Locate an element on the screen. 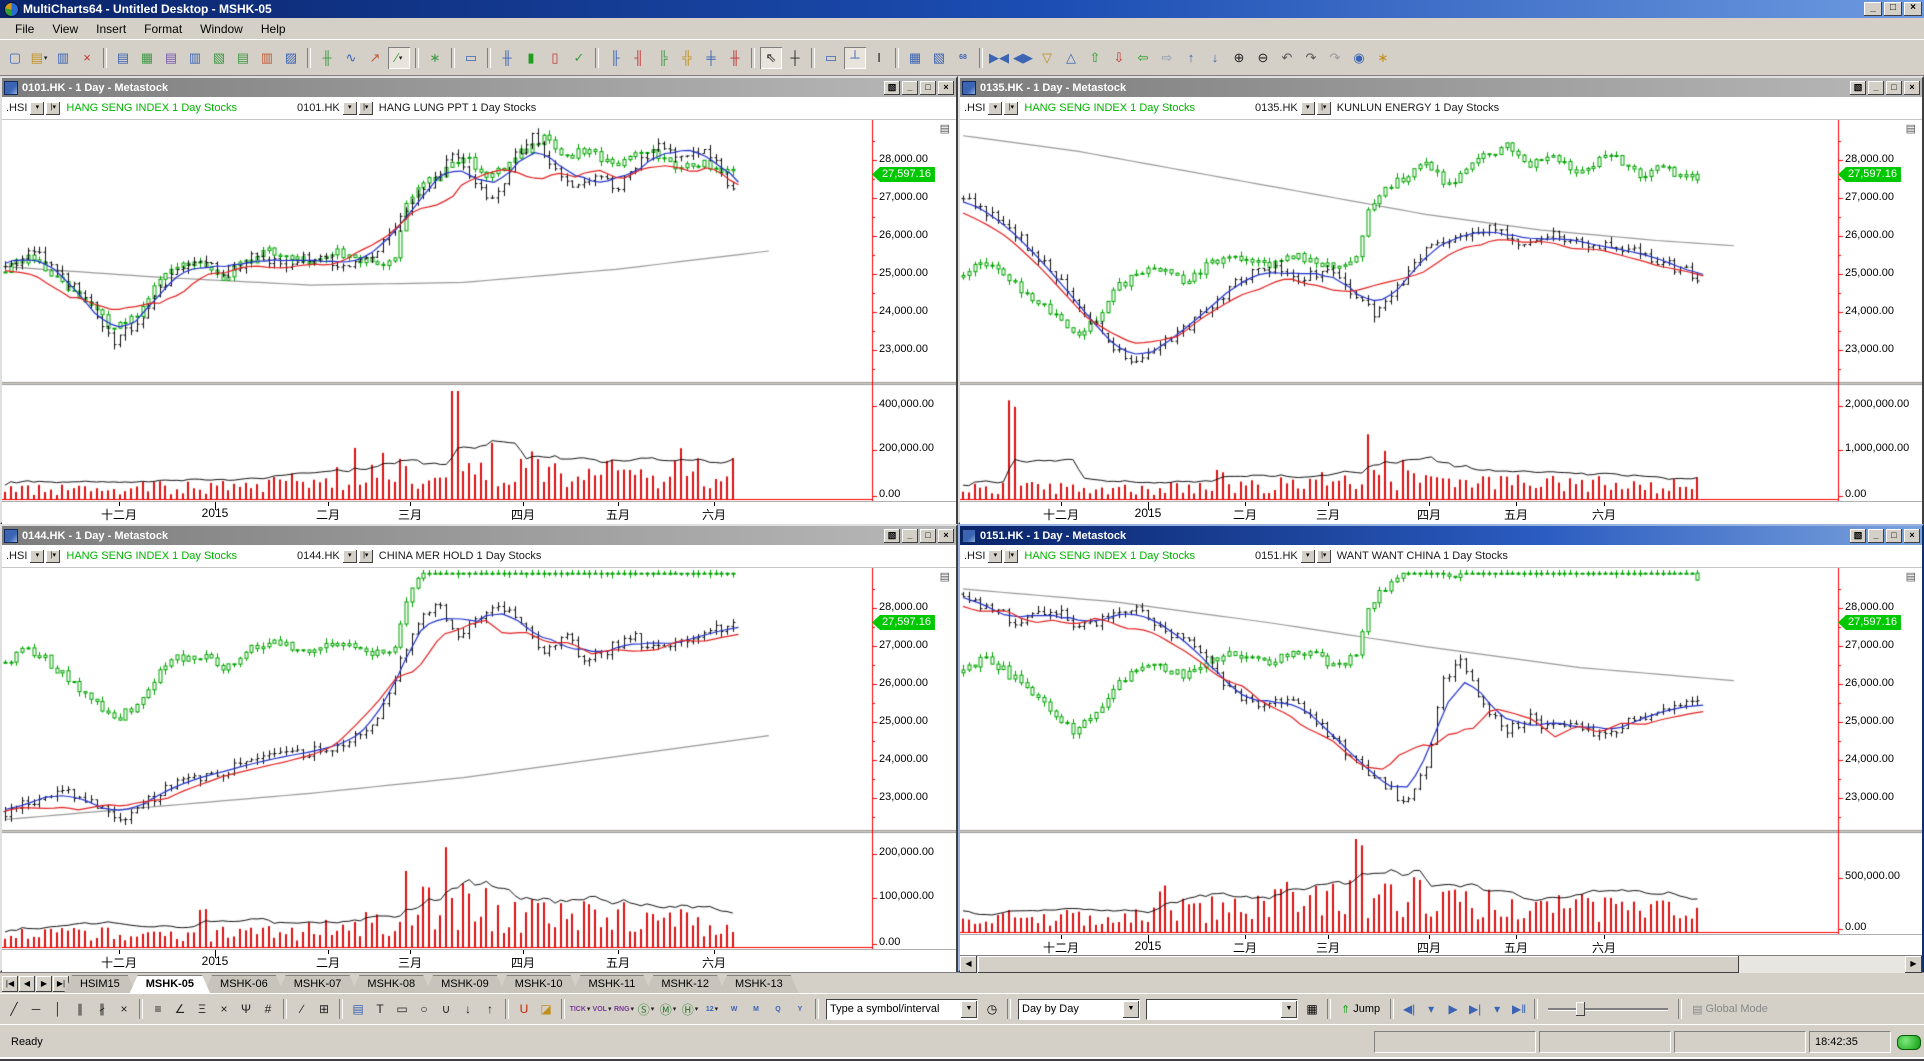 The height and width of the screenshot is (1061, 1924). fib-fan-tool-icon: Ξ is located at coordinates (202, 1009).